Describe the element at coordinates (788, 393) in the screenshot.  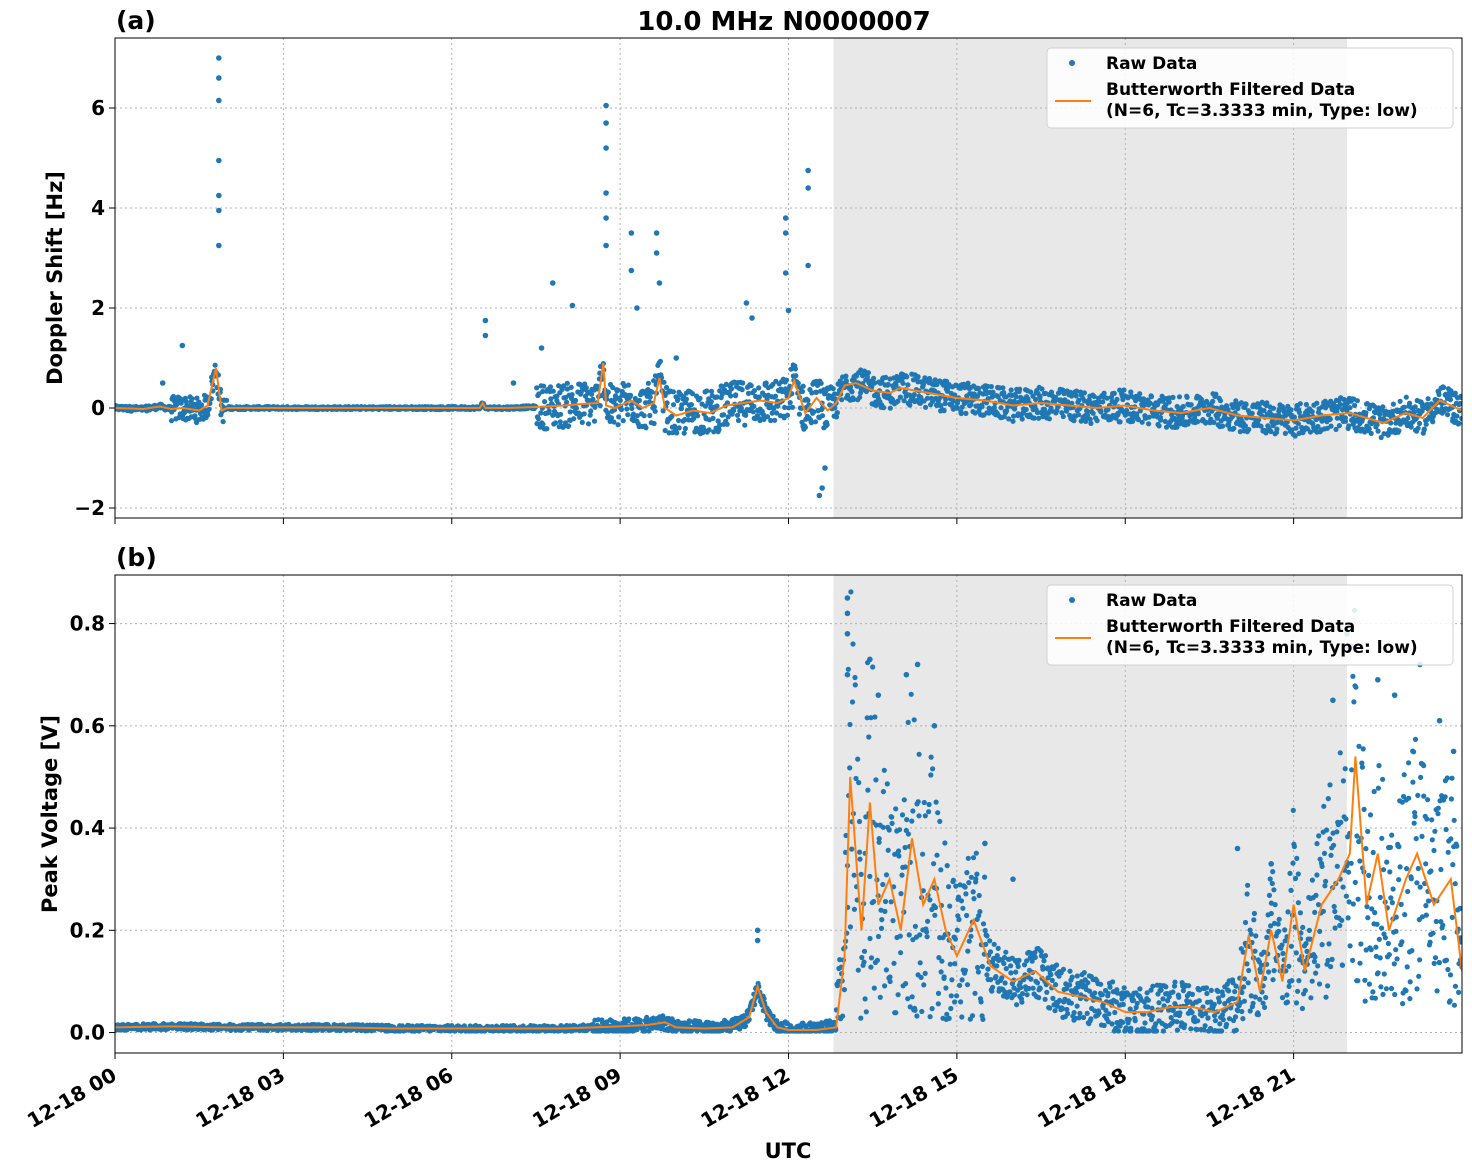
I see `filtered-data-line` at that location.